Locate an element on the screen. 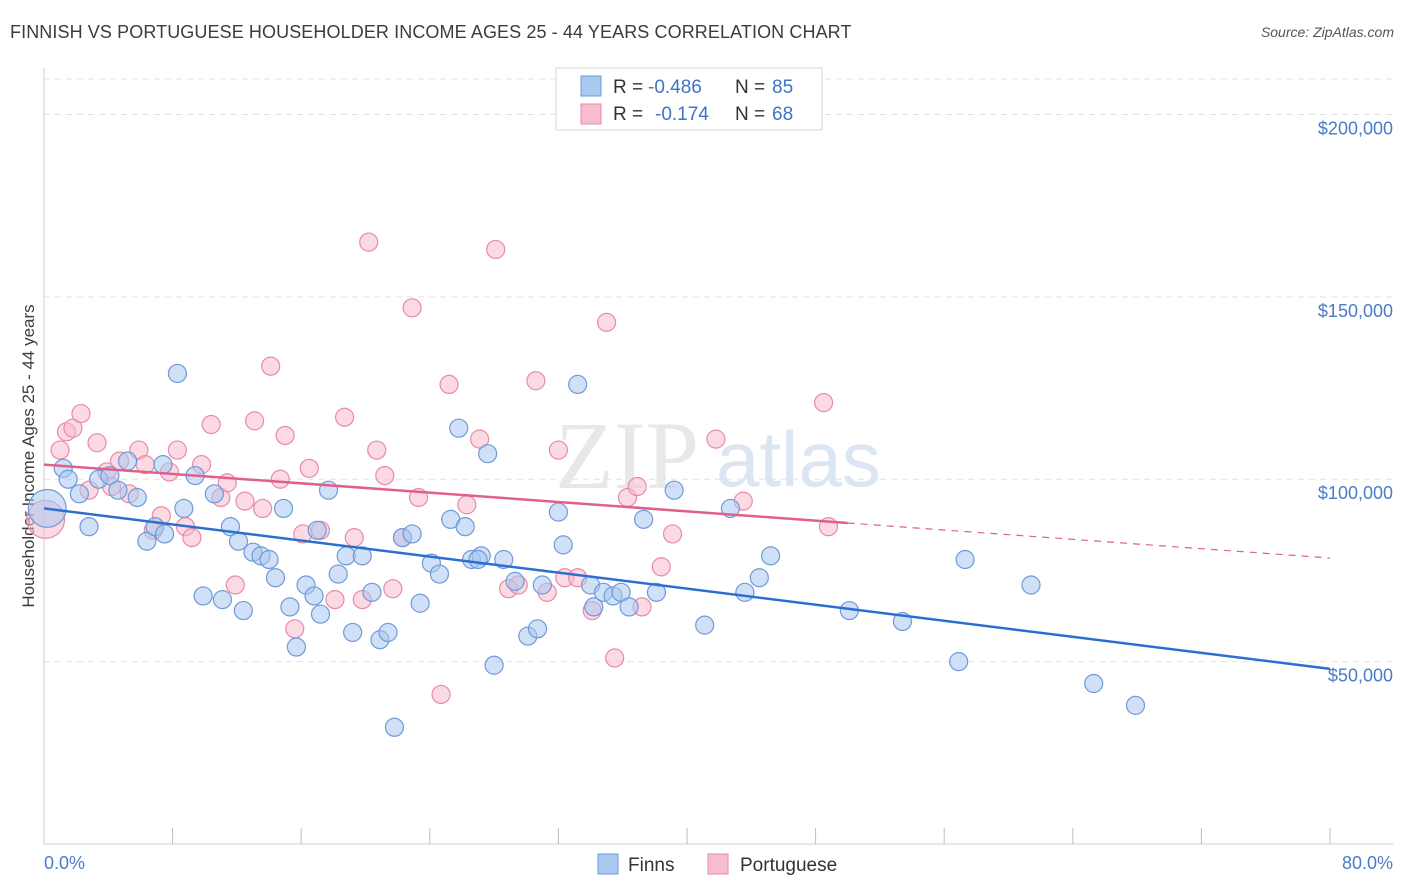 The height and width of the screenshot is (892, 1406). series-legend: Finns Portuguese is located at coordinates (717, 864).